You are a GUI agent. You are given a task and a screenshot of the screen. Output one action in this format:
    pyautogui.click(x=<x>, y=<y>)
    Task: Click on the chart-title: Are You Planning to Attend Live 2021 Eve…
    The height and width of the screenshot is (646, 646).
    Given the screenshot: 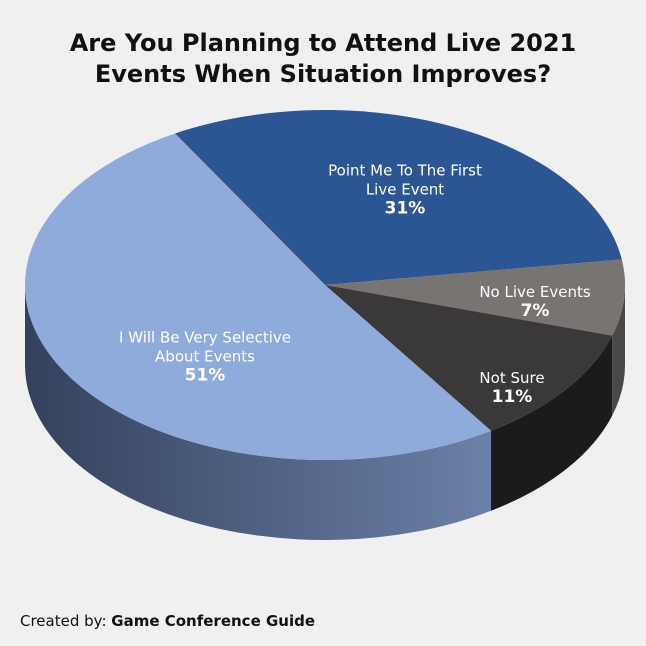 What is the action you would take?
    pyautogui.click(x=323, y=58)
    